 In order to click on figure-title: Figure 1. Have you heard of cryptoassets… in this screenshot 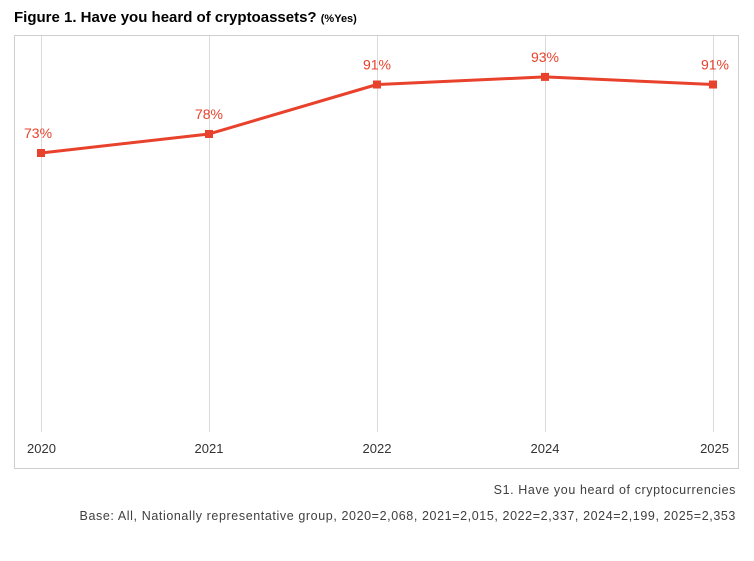, I will do `click(185, 17)`.